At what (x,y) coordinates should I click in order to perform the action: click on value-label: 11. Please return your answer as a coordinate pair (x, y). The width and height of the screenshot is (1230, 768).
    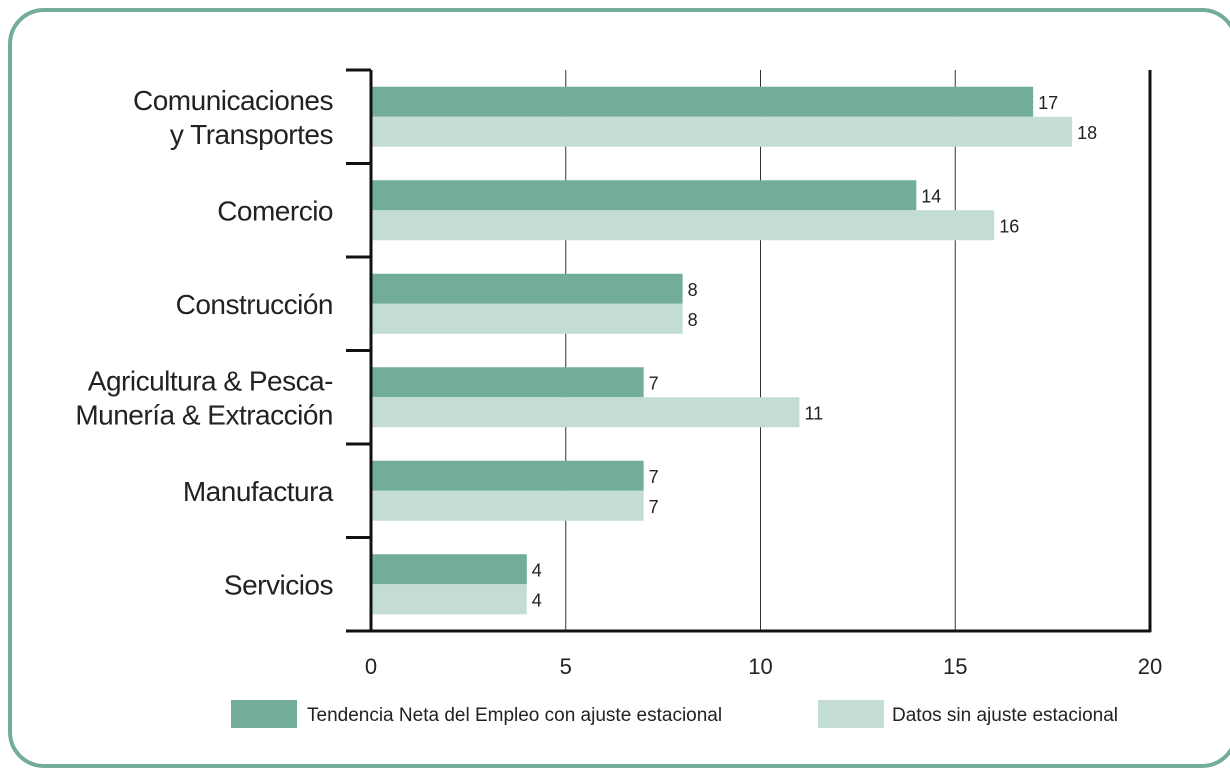
    Looking at the image, I should click on (813, 413).